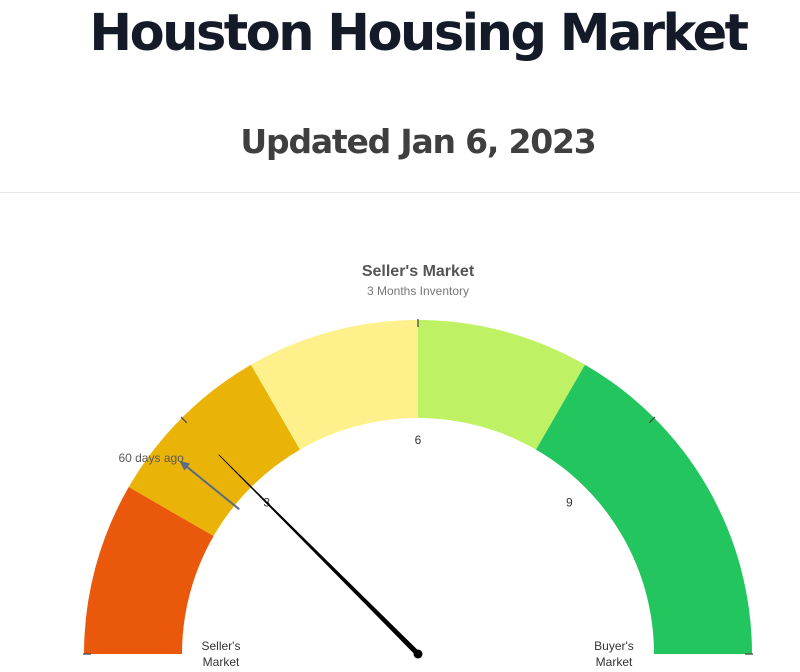  What do you see at coordinates (221, 662) in the screenshot?
I see `sellers-market-label: Market` at bounding box center [221, 662].